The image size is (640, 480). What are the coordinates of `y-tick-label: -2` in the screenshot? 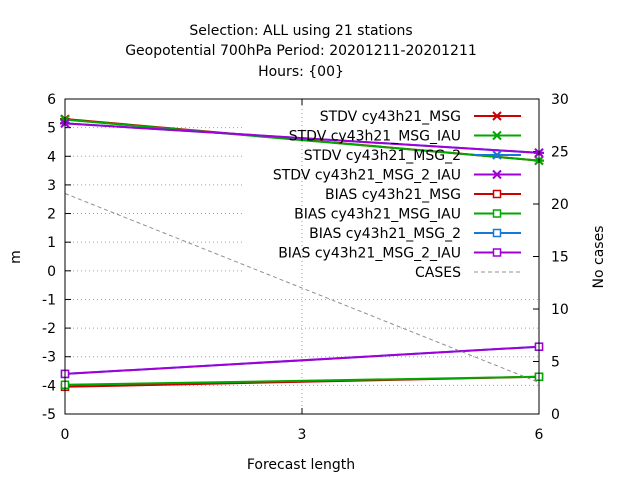 It's located at (49, 329).